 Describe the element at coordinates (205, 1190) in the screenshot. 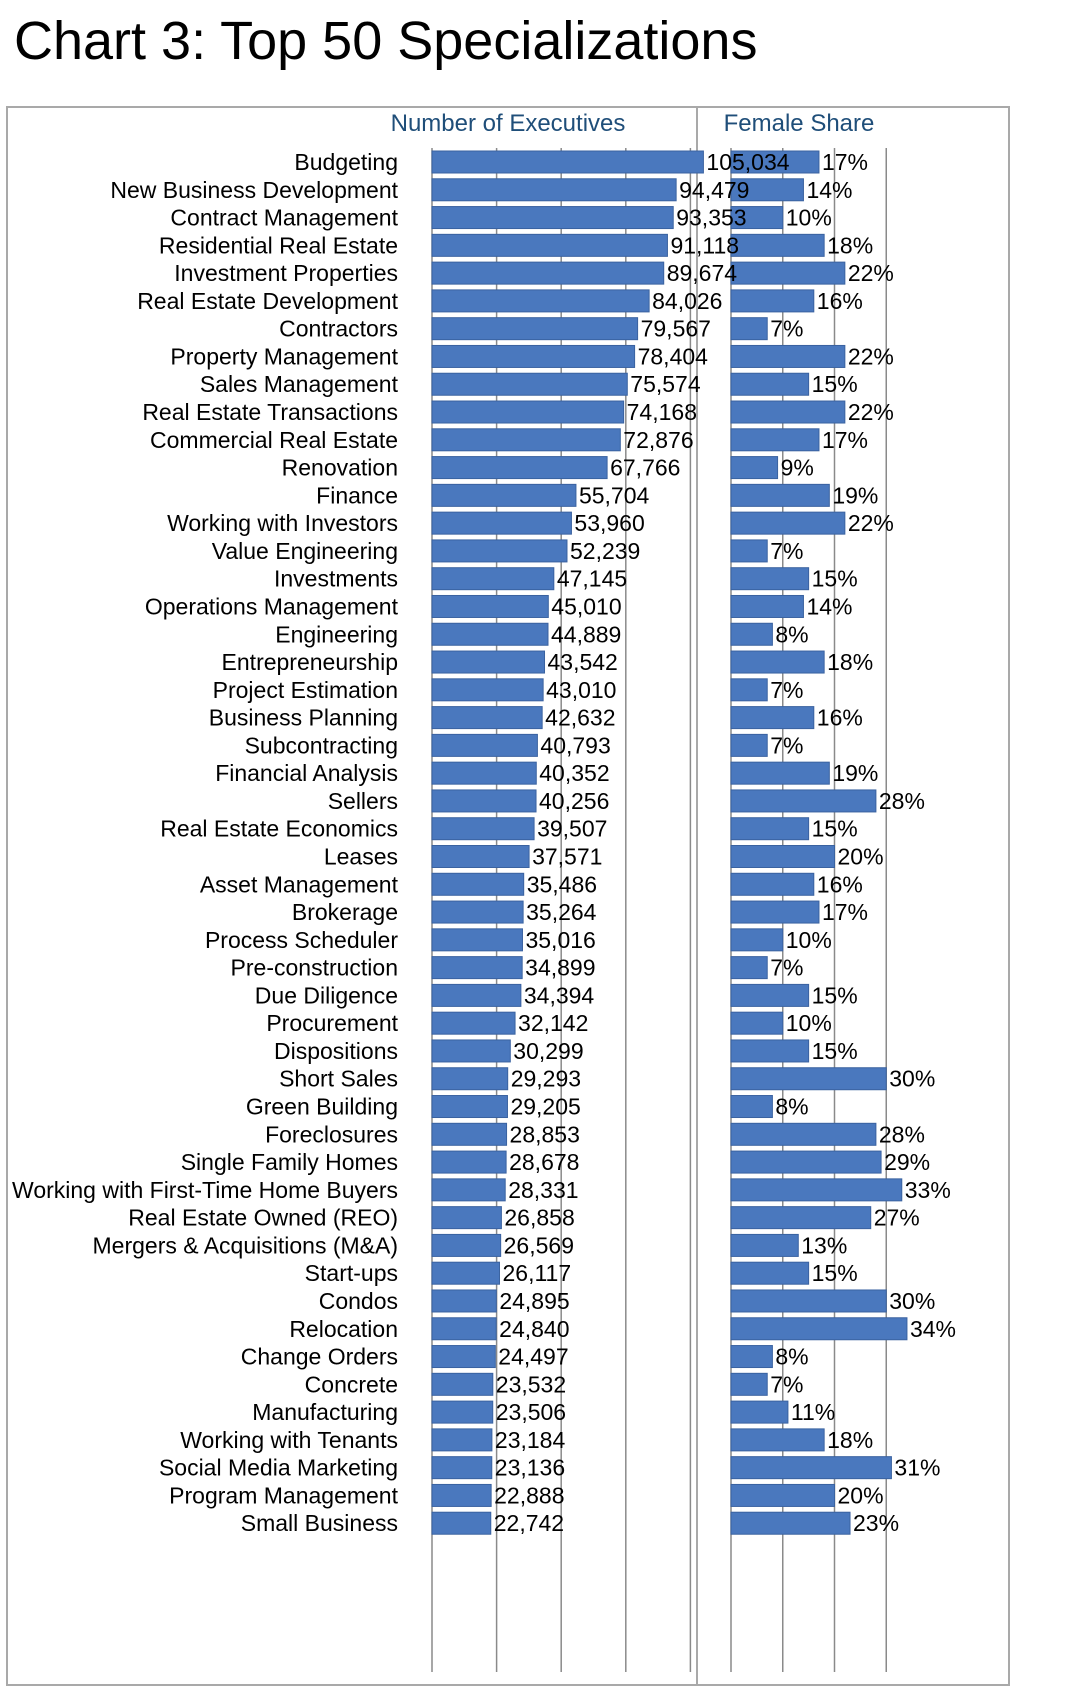

I see `category-label: Working with First-Time Home Buyers` at that location.